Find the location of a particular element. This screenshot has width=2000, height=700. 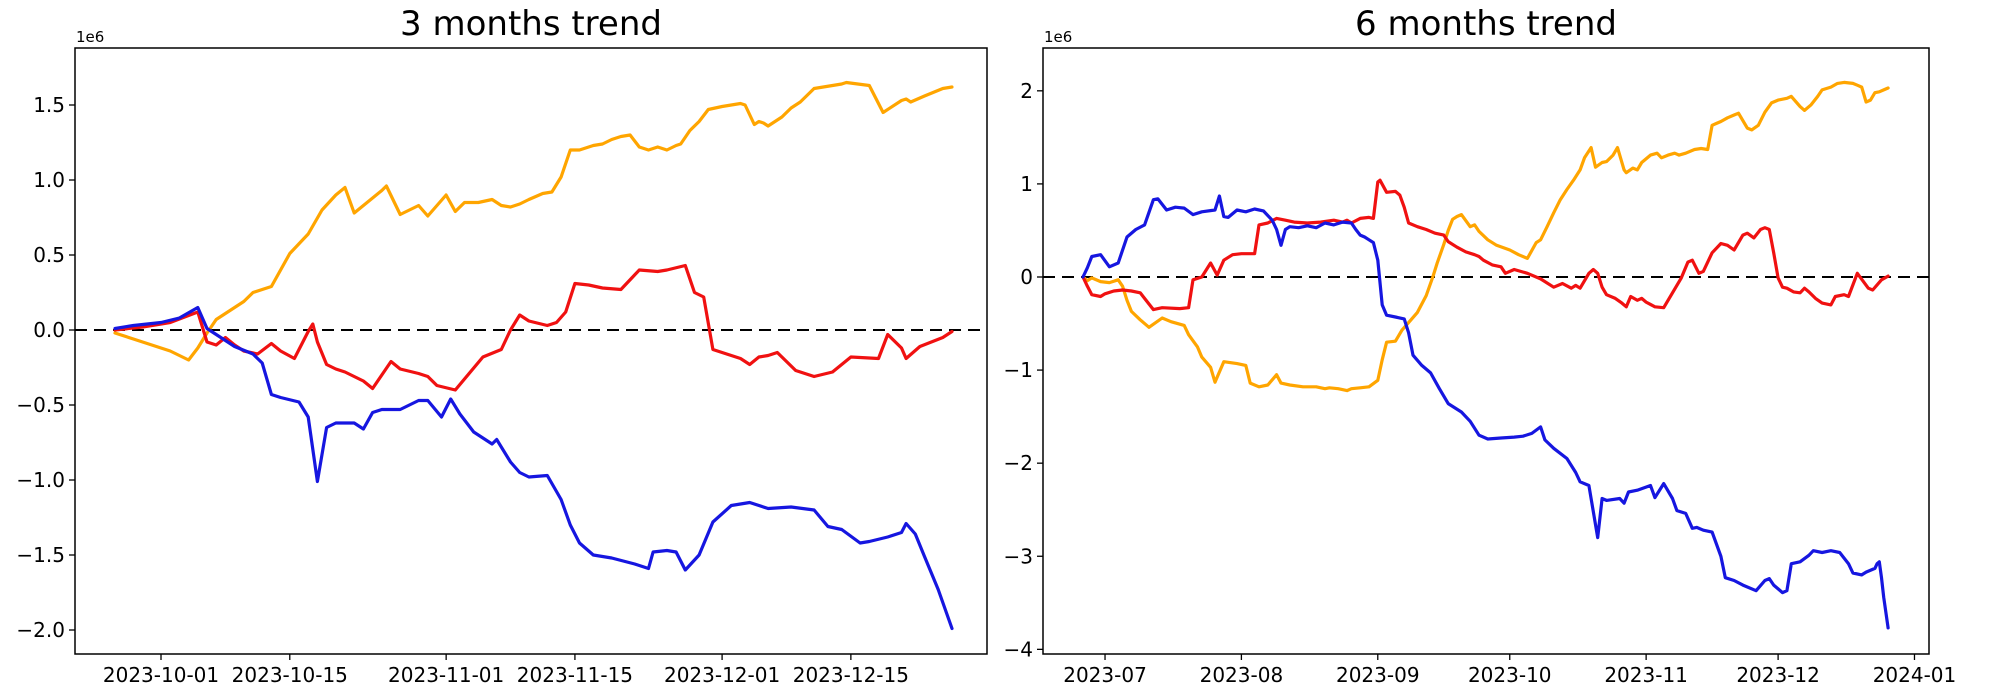

x-tick-label: 2023-11 is located at coordinates (1646, 675).